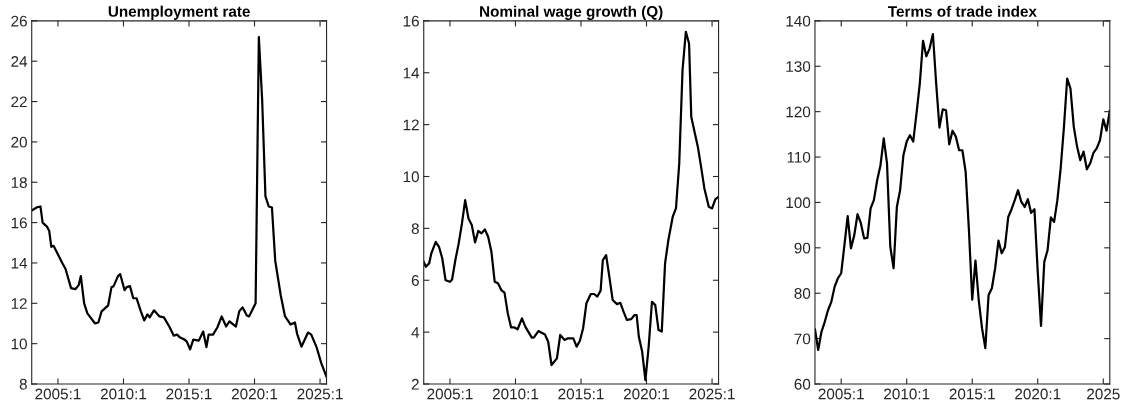 The image size is (1121, 415). I want to click on chart-title: Terms of trade index, so click(962, 11).